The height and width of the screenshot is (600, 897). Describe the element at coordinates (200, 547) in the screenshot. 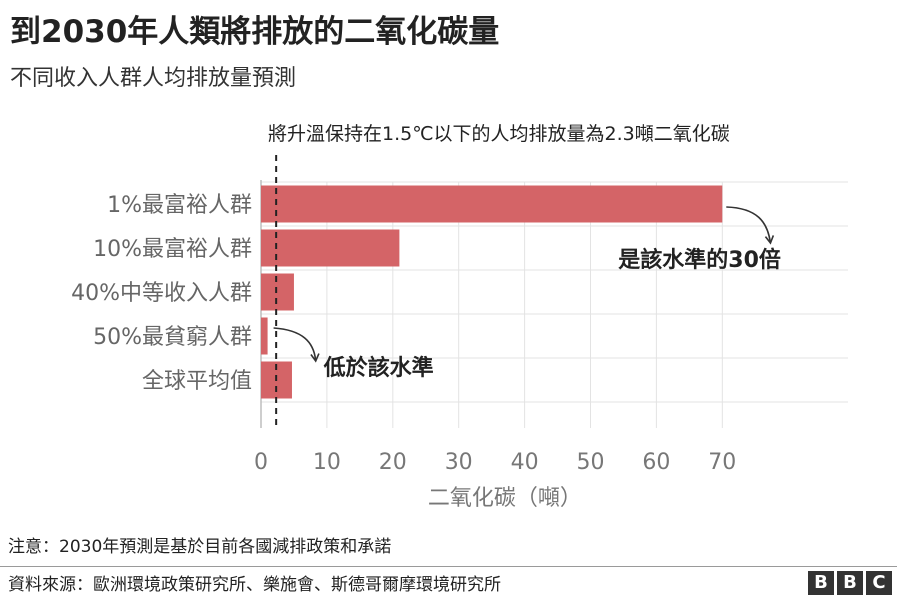

I see `footnote: 注意：2030年預測是基於目前各國減排政策和承諾` at that location.